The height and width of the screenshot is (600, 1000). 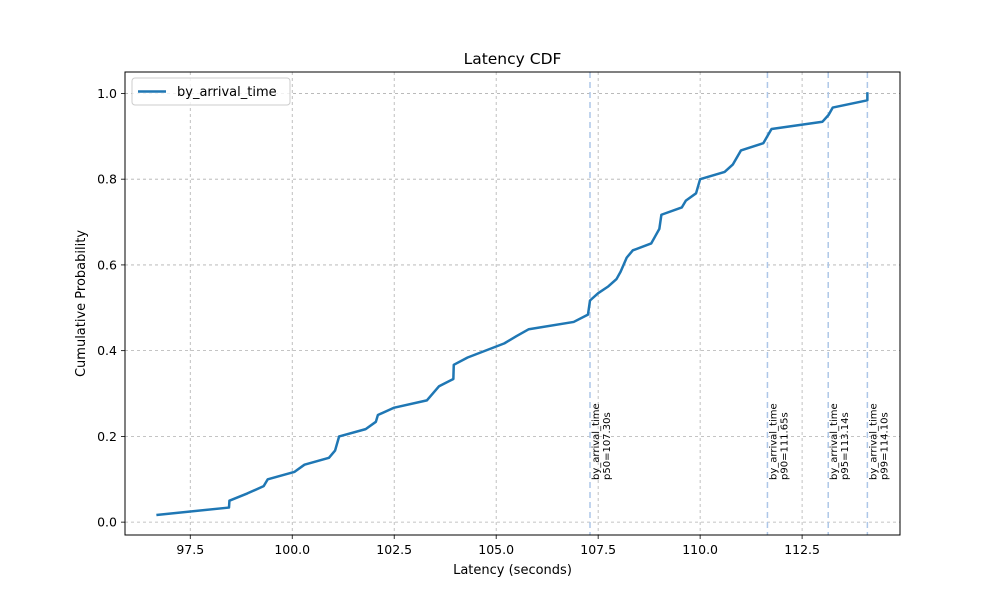 What do you see at coordinates (107, 350) in the screenshot?
I see `y-tick-label: 0.4` at bounding box center [107, 350].